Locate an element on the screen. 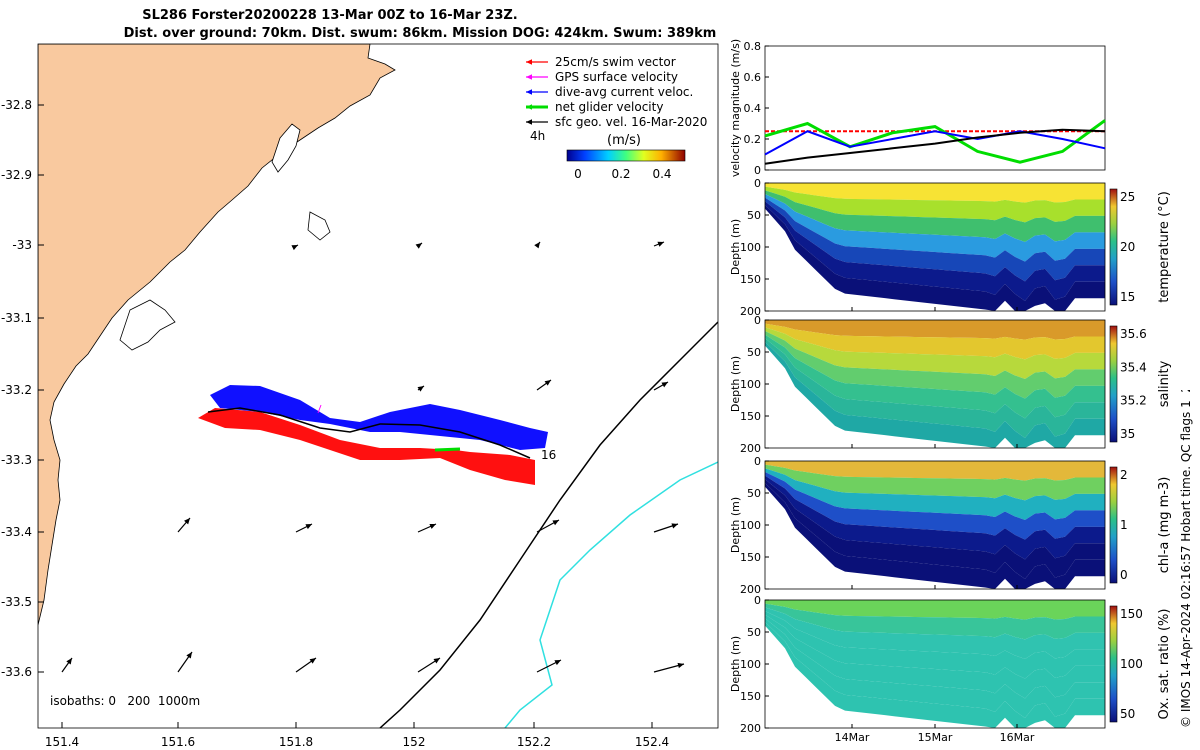 This screenshot has height=750, width=1200. x-tick-label: 152 is located at coordinates (414, 742).